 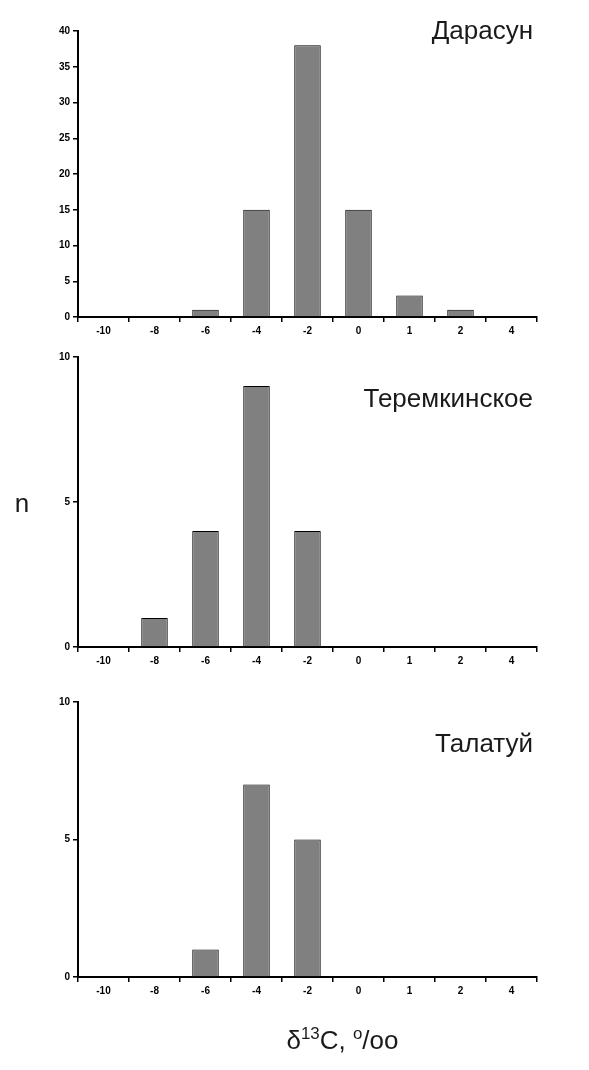 I want to click on text: Теремкинское, so click(x=448, y=398).